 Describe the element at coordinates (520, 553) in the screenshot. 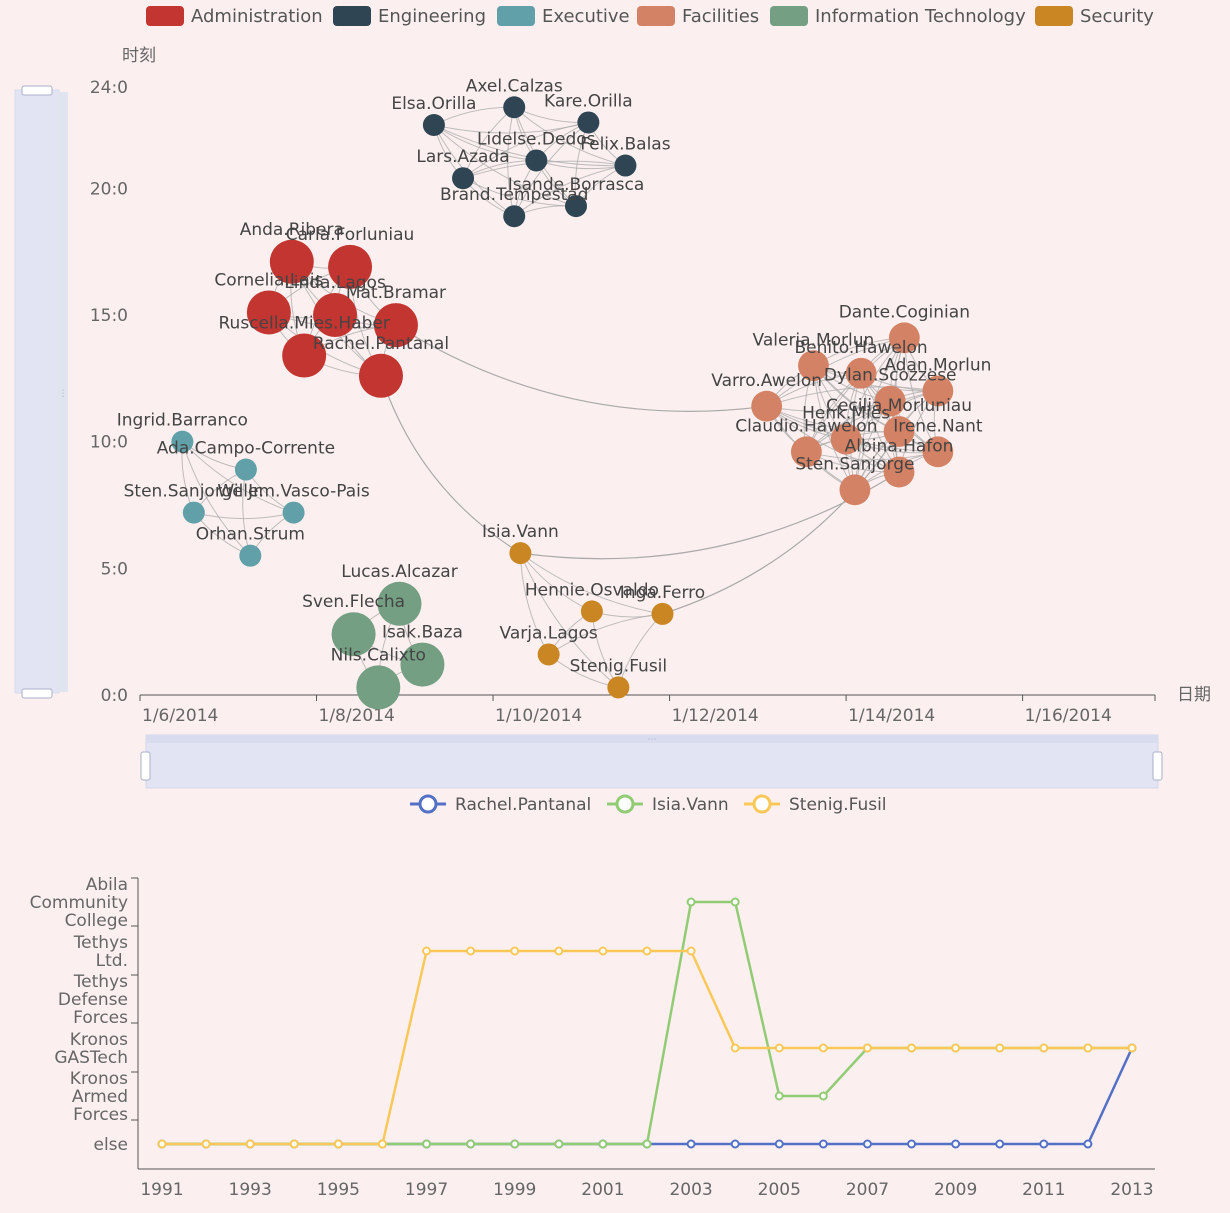

I see `node-isia-vann` at that location.